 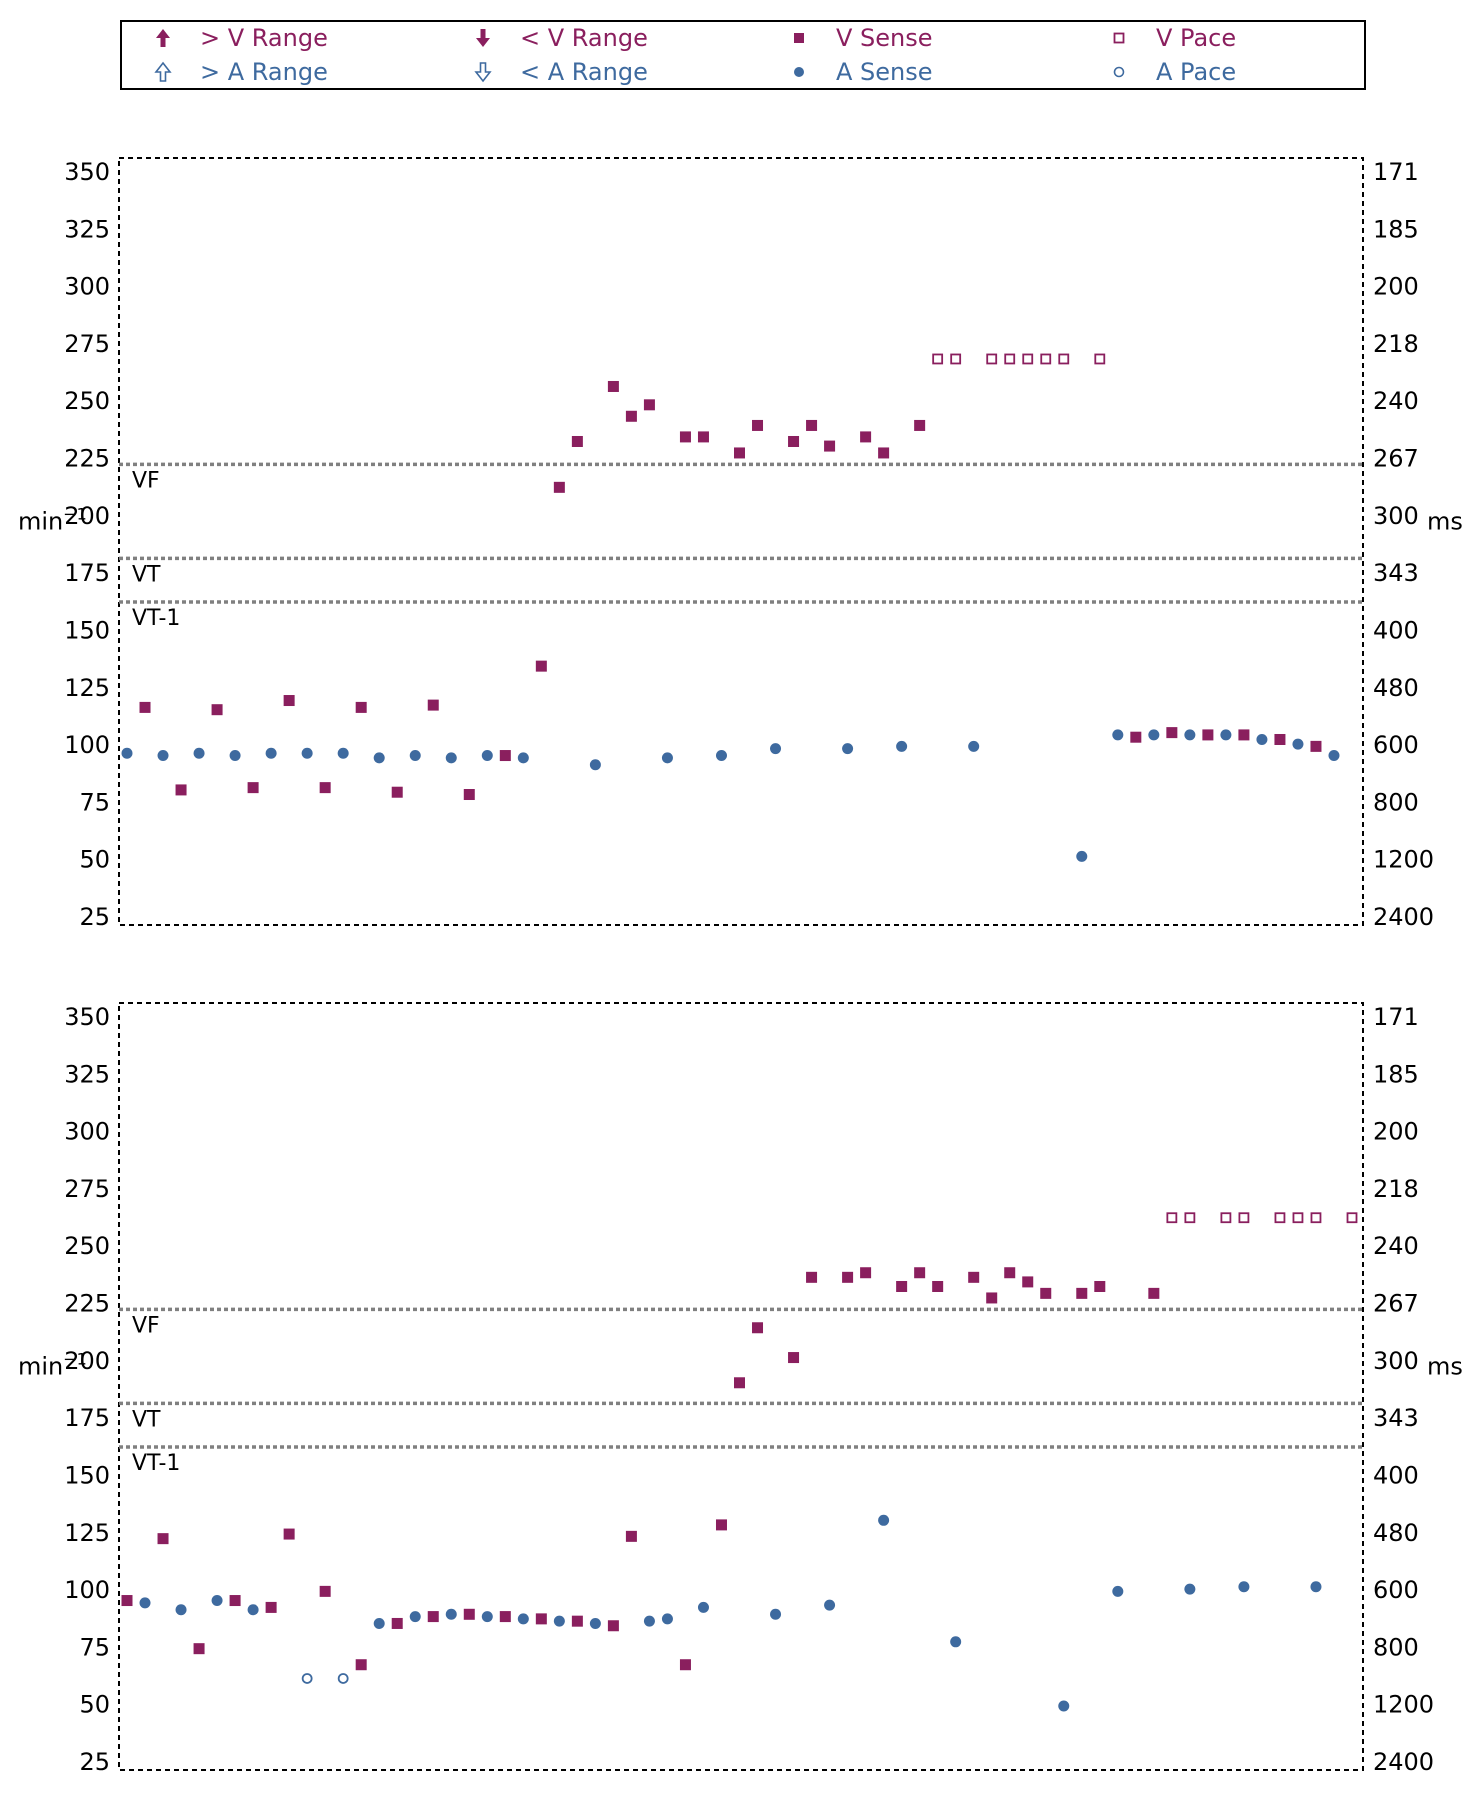 I want to click on zone-label: VT-1, so click(x=156, y=618).